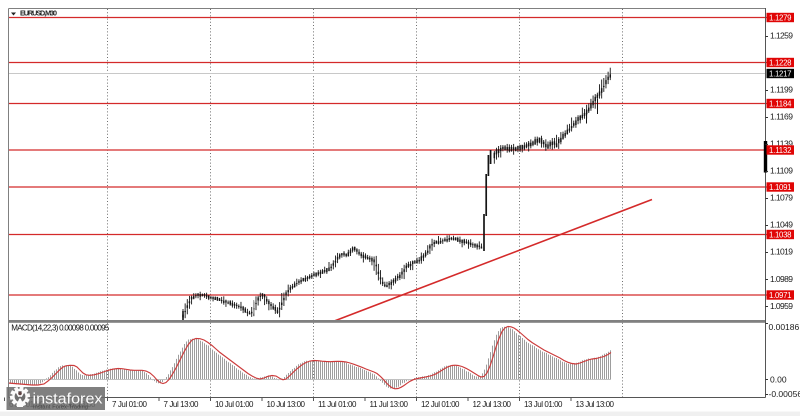 This screenshot has width=800, height=416. What do you see at coordinates (781, 252) in the screenshot?
I see `svg-text: 1.1019` at bounding box center [781, 252].